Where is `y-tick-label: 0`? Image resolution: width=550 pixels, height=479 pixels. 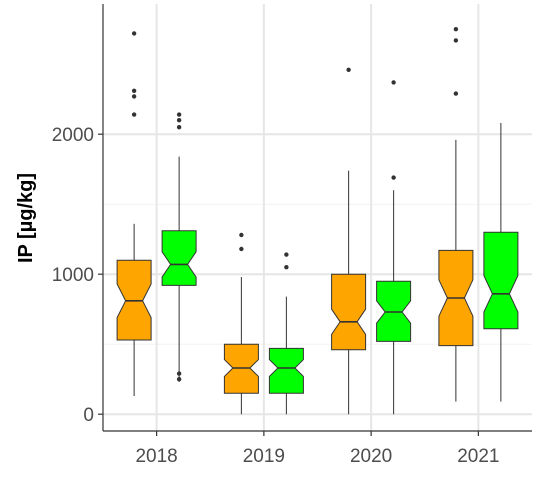
y-tick-label: 0 is located at coordinates (88, 415).